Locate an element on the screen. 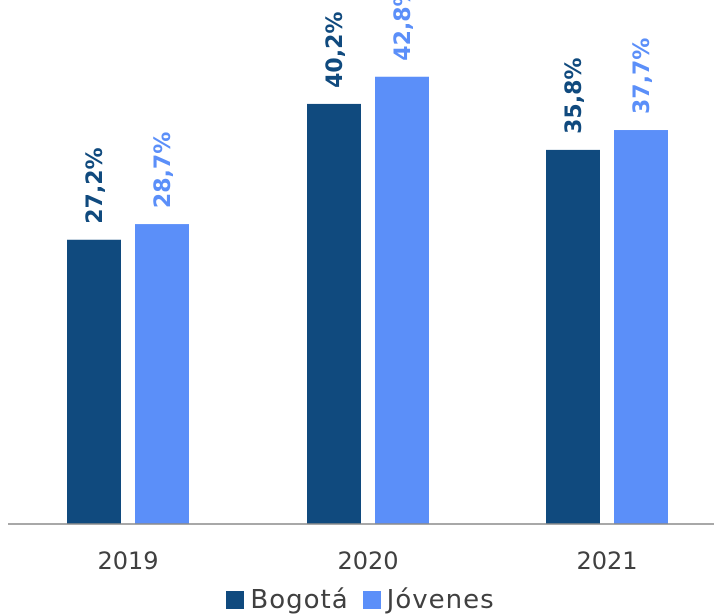 Image resolution: width=721 pixels, height=615 pixels. bar-bogota-2019 is located at coordinates (94, 381).